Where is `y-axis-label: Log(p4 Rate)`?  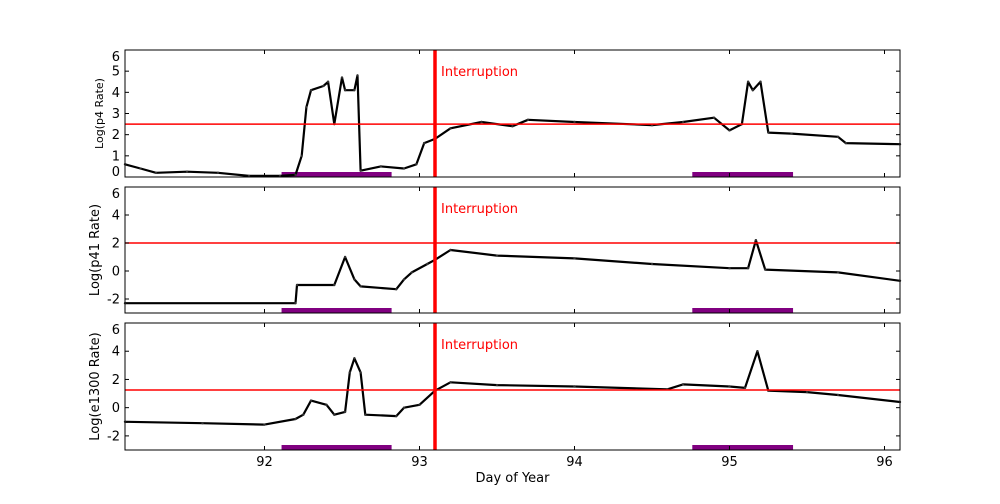
y-axis-label: Log(p4 Rate) is located at coordinates (99, 113).